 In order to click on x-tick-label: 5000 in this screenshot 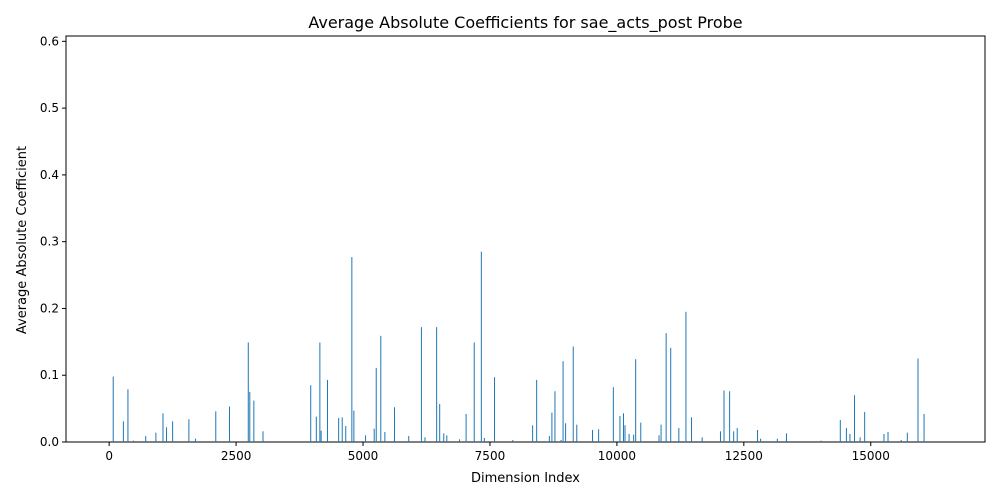, I will do `click(363, 456)`.